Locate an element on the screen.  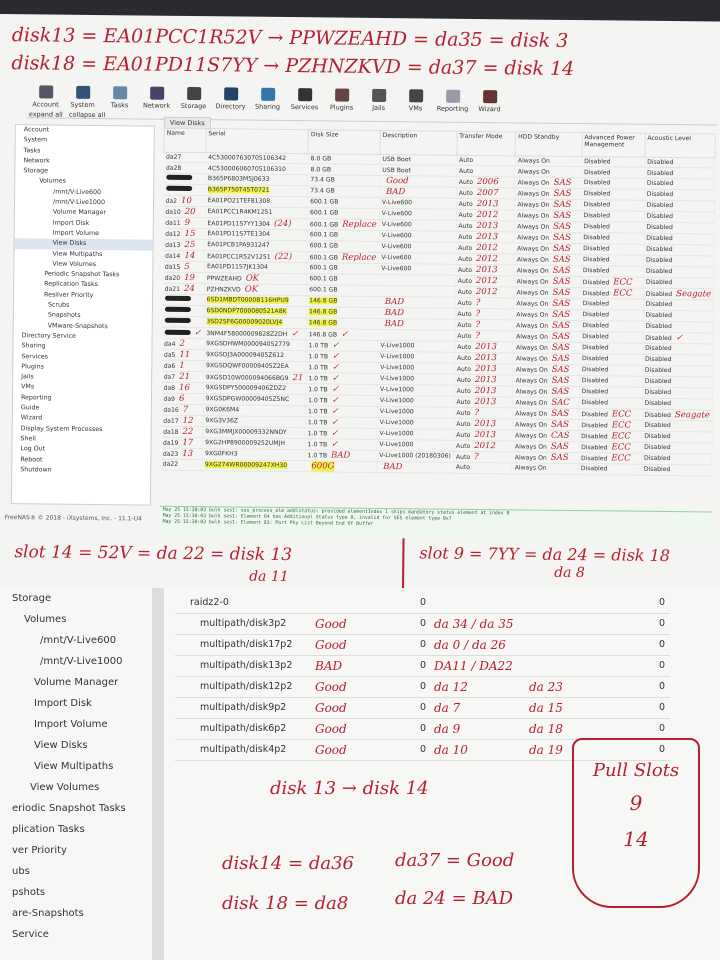
pool-row: multipath/disk6p2 Good 0 da 9 da 18 0 is located at coordinates (422, 729).